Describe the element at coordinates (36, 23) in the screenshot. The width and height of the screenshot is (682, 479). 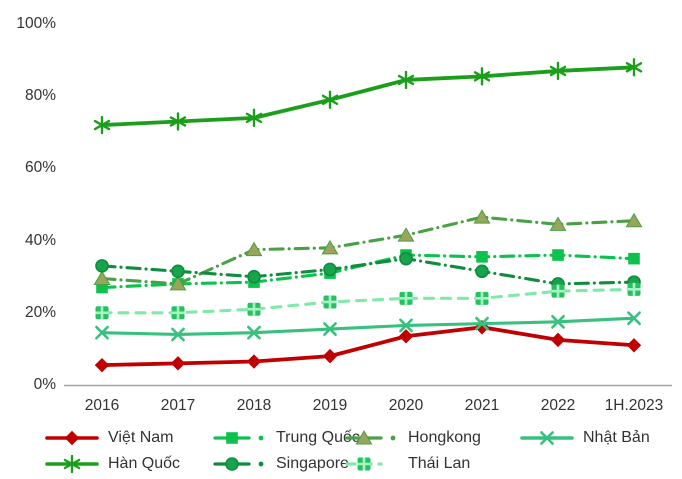
I see `y-tick-label: 100%` at that location.